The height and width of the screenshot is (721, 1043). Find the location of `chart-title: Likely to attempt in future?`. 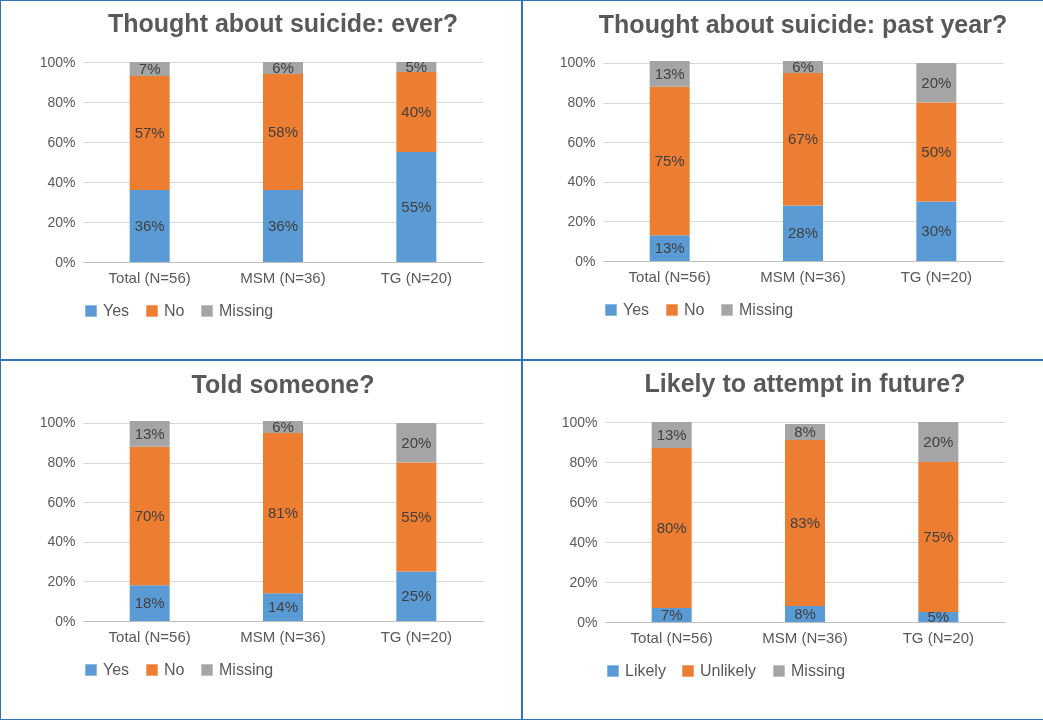

chart-title: Likely to attempt in future? is located at coordinates (805, 383).